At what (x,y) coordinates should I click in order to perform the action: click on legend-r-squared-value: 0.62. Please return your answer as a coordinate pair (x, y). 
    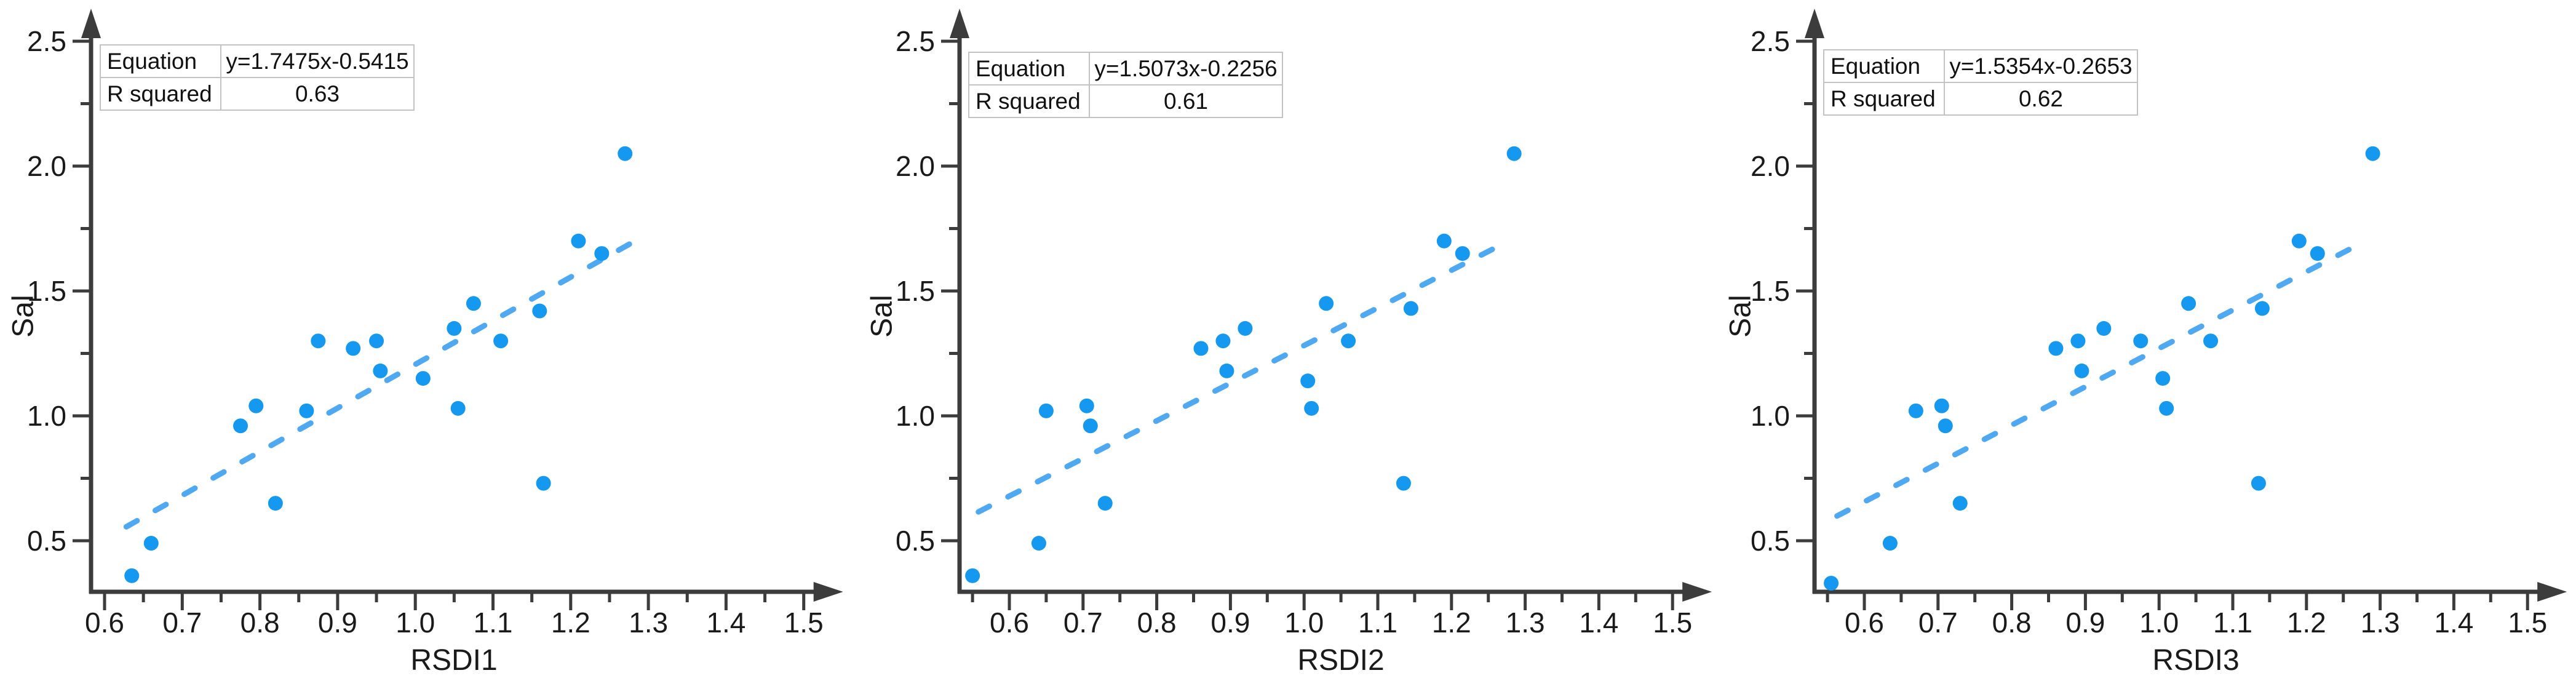
    Looking at the image, I should click on (2041, 99).